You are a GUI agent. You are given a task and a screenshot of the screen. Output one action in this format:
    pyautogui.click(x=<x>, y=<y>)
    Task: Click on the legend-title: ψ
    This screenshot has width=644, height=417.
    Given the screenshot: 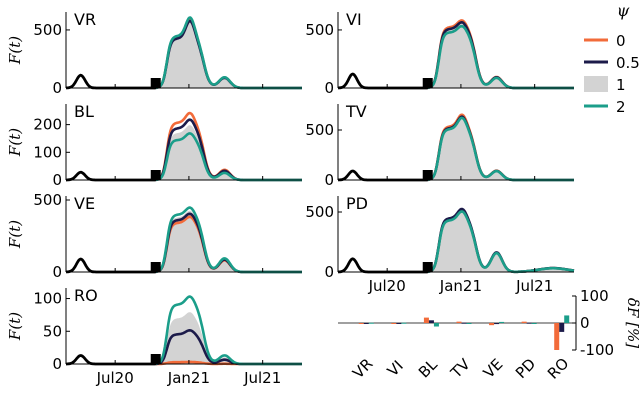 What is the action you would take?
    pyautogui.click(x=623, y=10)
    